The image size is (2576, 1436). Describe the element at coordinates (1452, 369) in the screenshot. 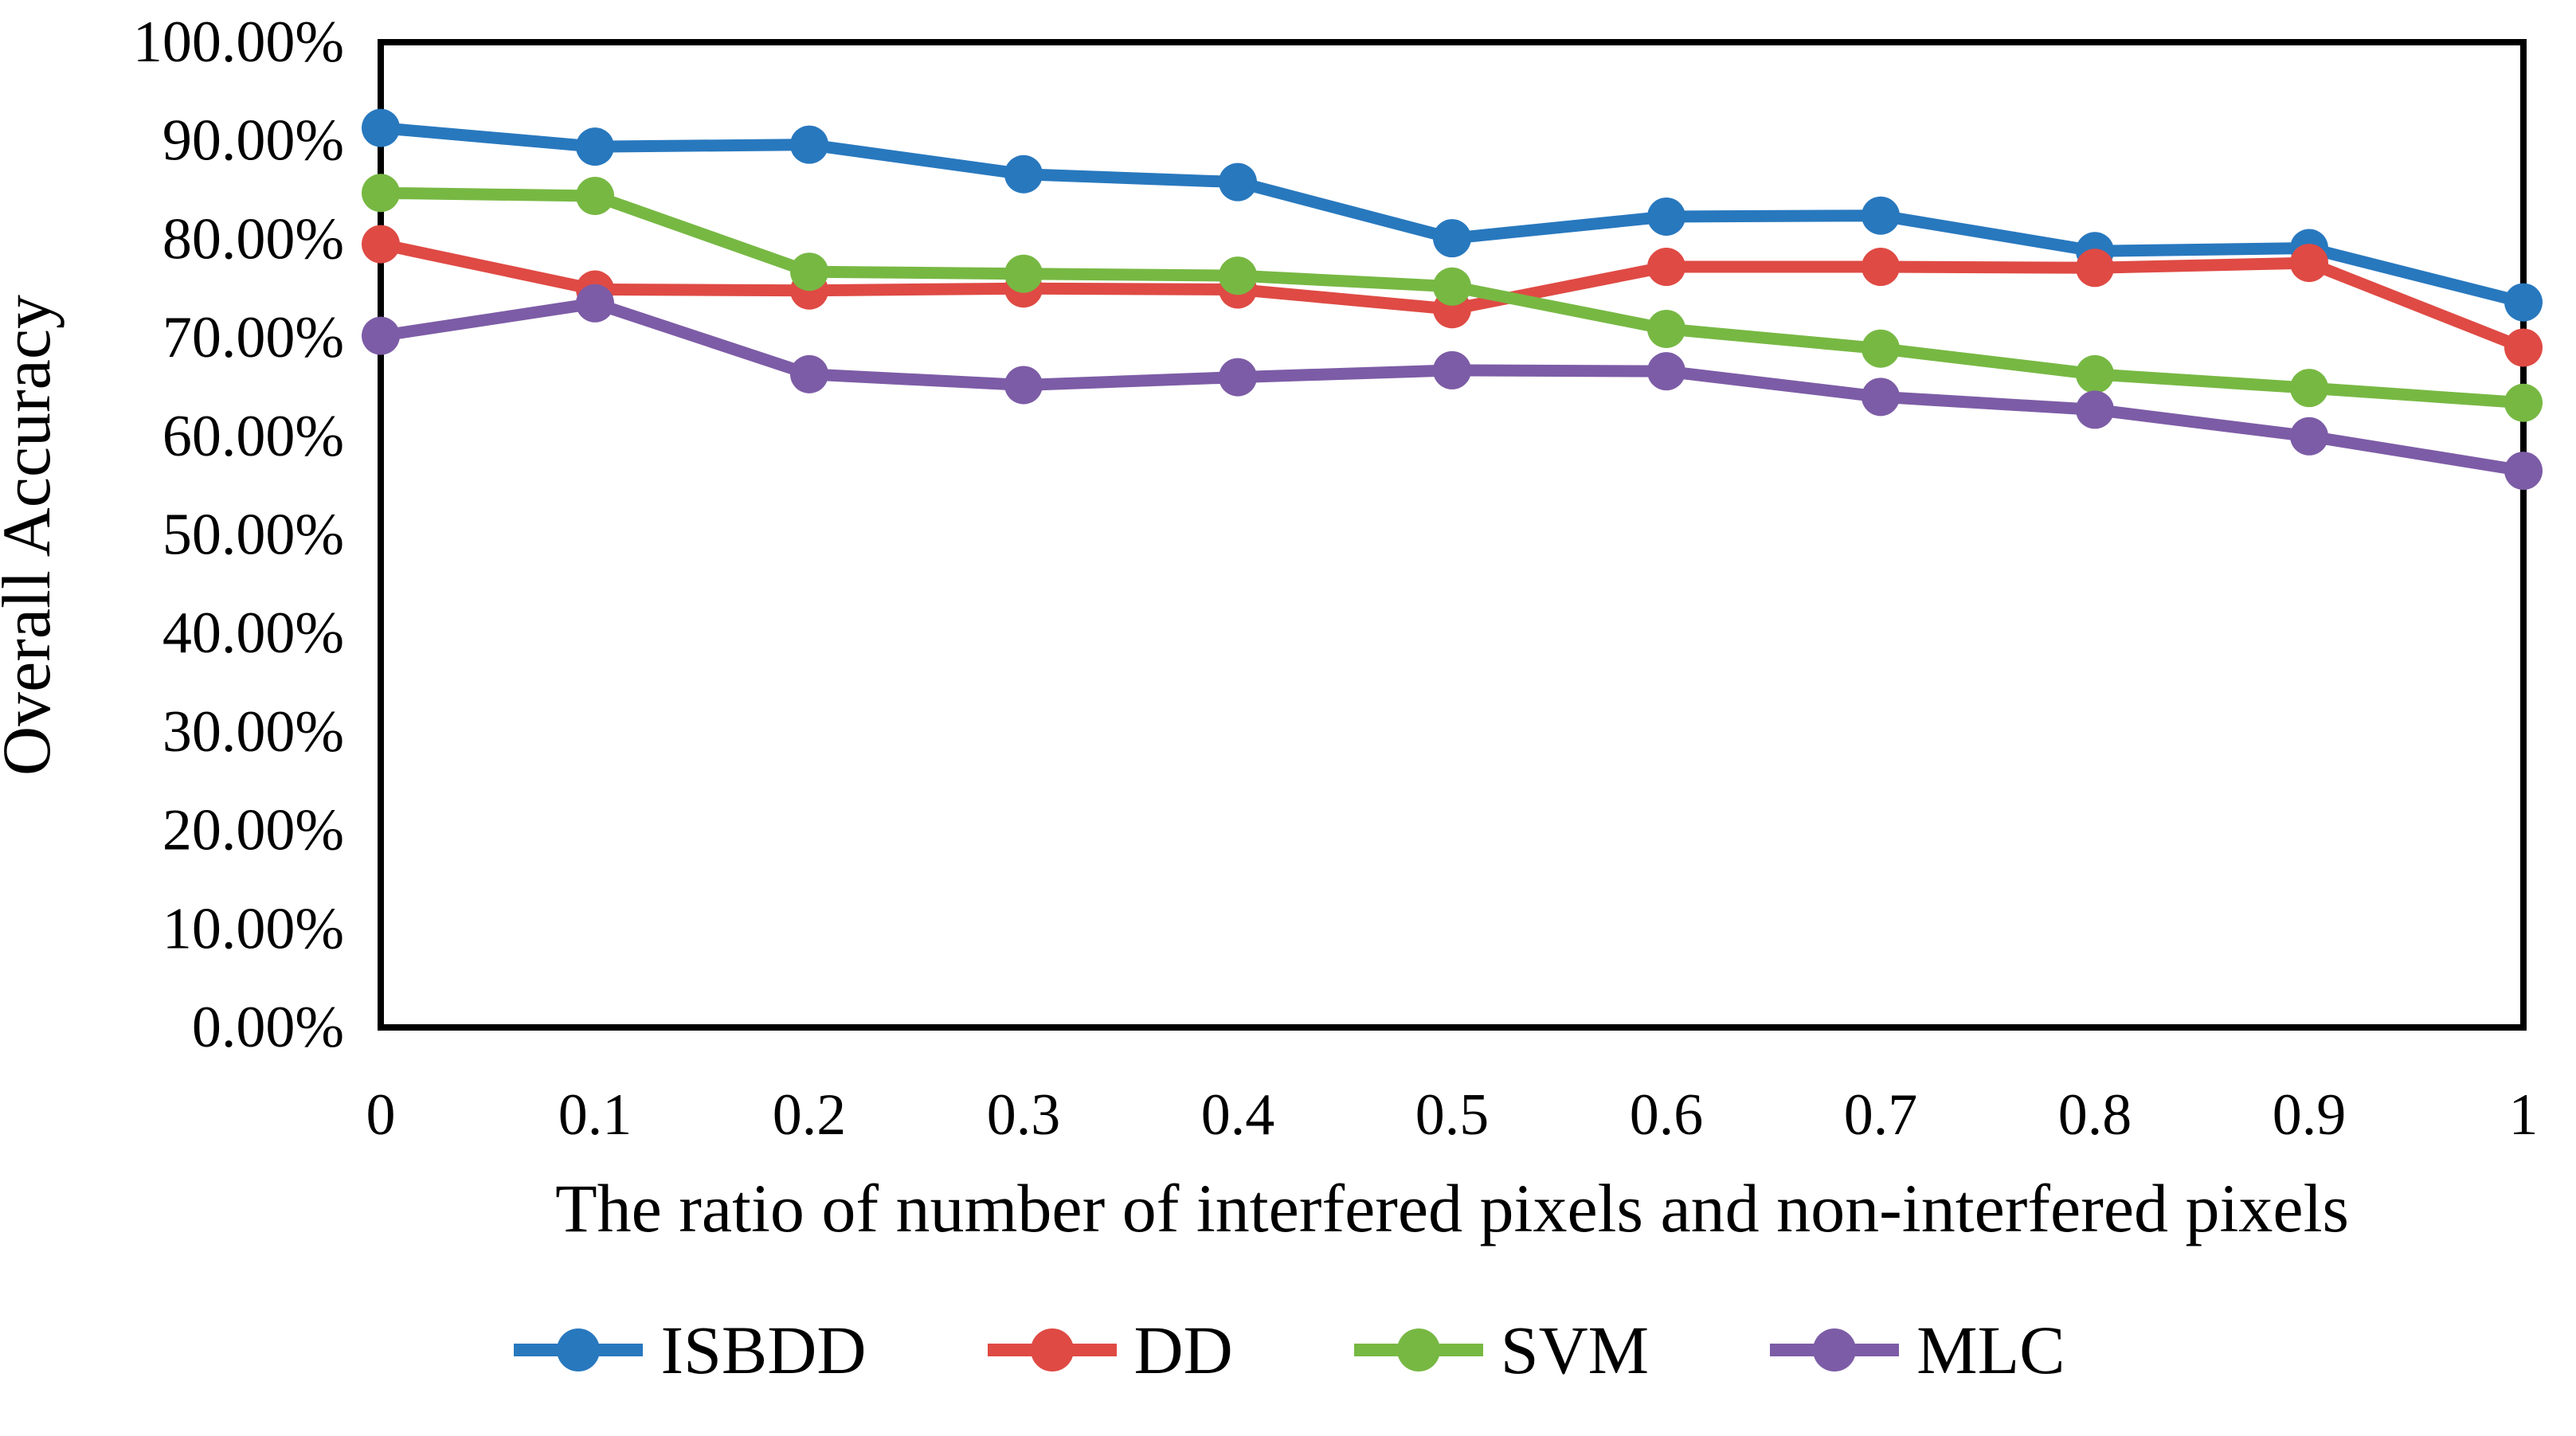

I see `data-point-MLC-0.5` at that location.